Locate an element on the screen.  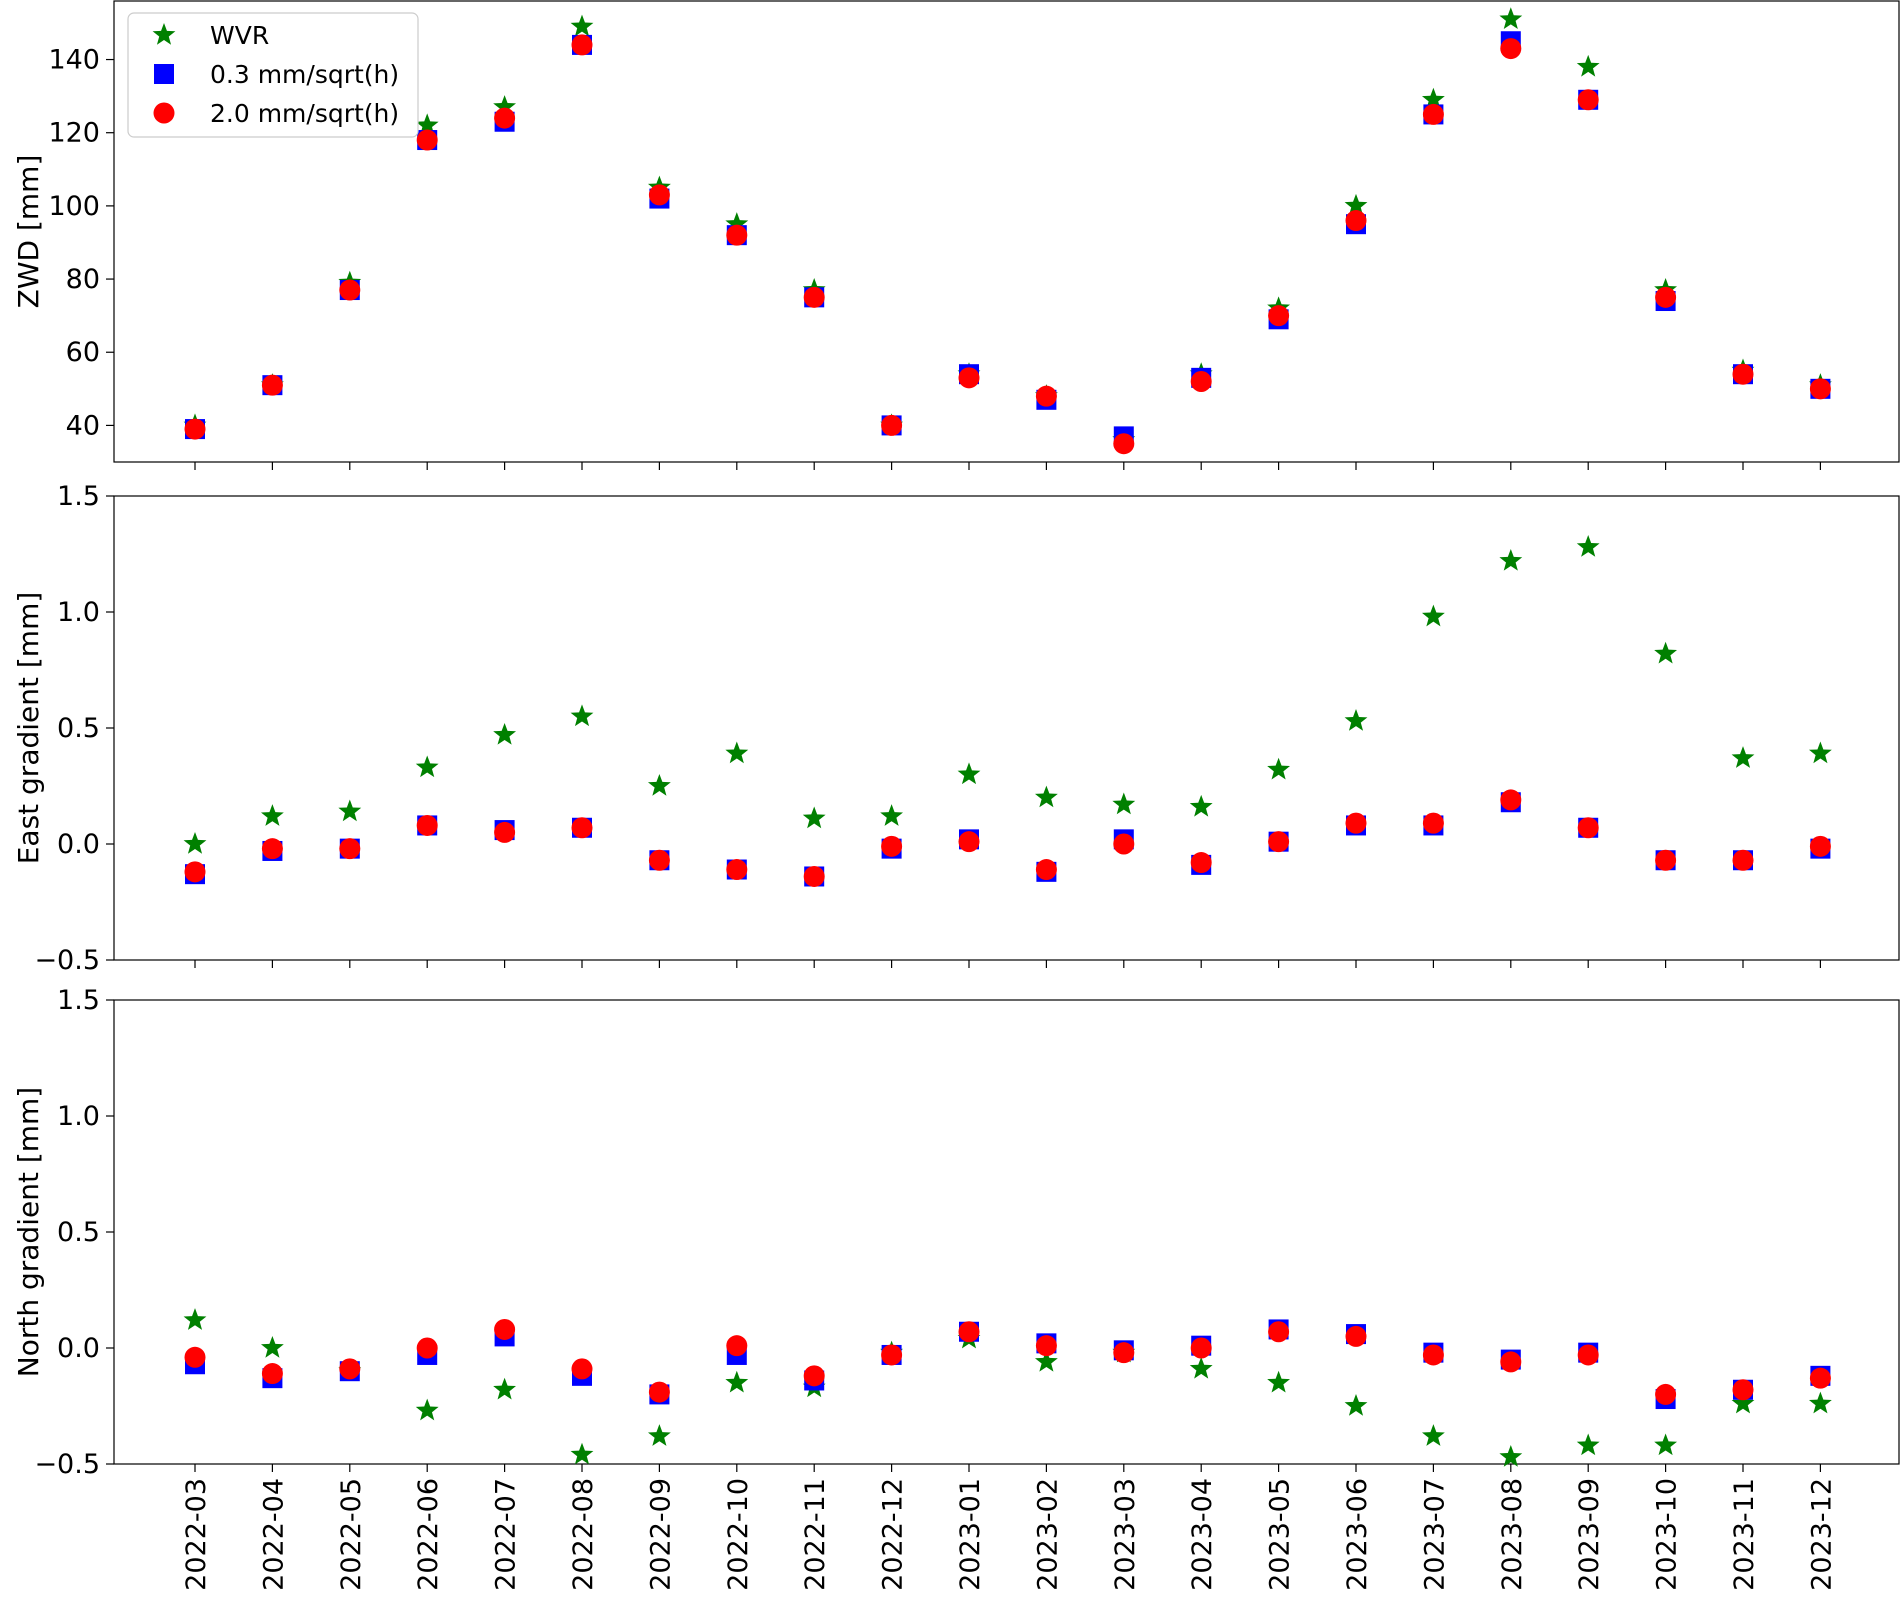
y-tick-label-north: 1.0 is located at coordinates (78, 1116).